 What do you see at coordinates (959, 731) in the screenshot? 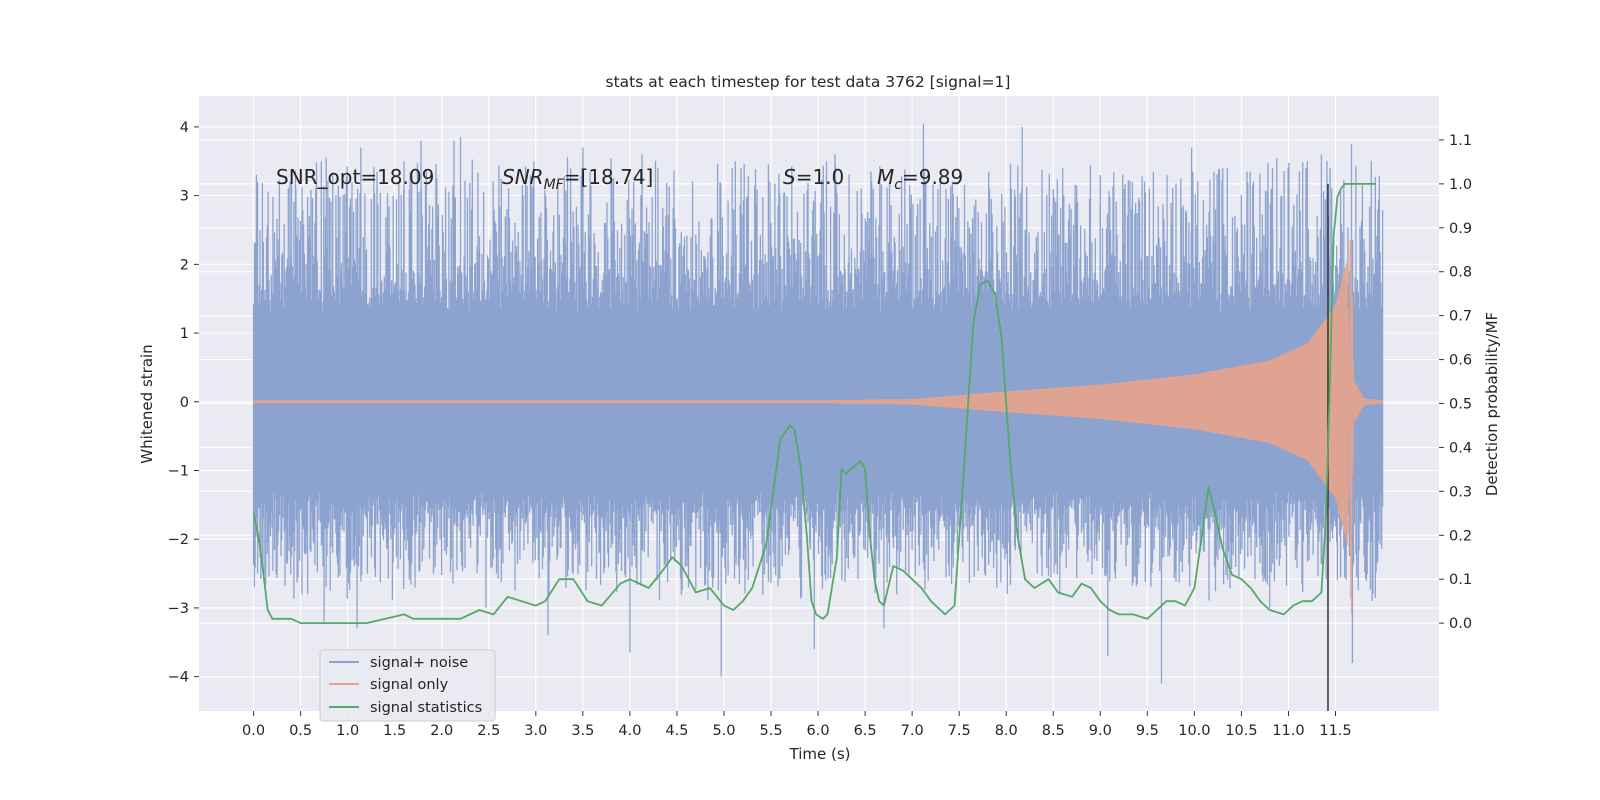
I see `x-tick-label: 7.5` at bounding box center [959, 731].